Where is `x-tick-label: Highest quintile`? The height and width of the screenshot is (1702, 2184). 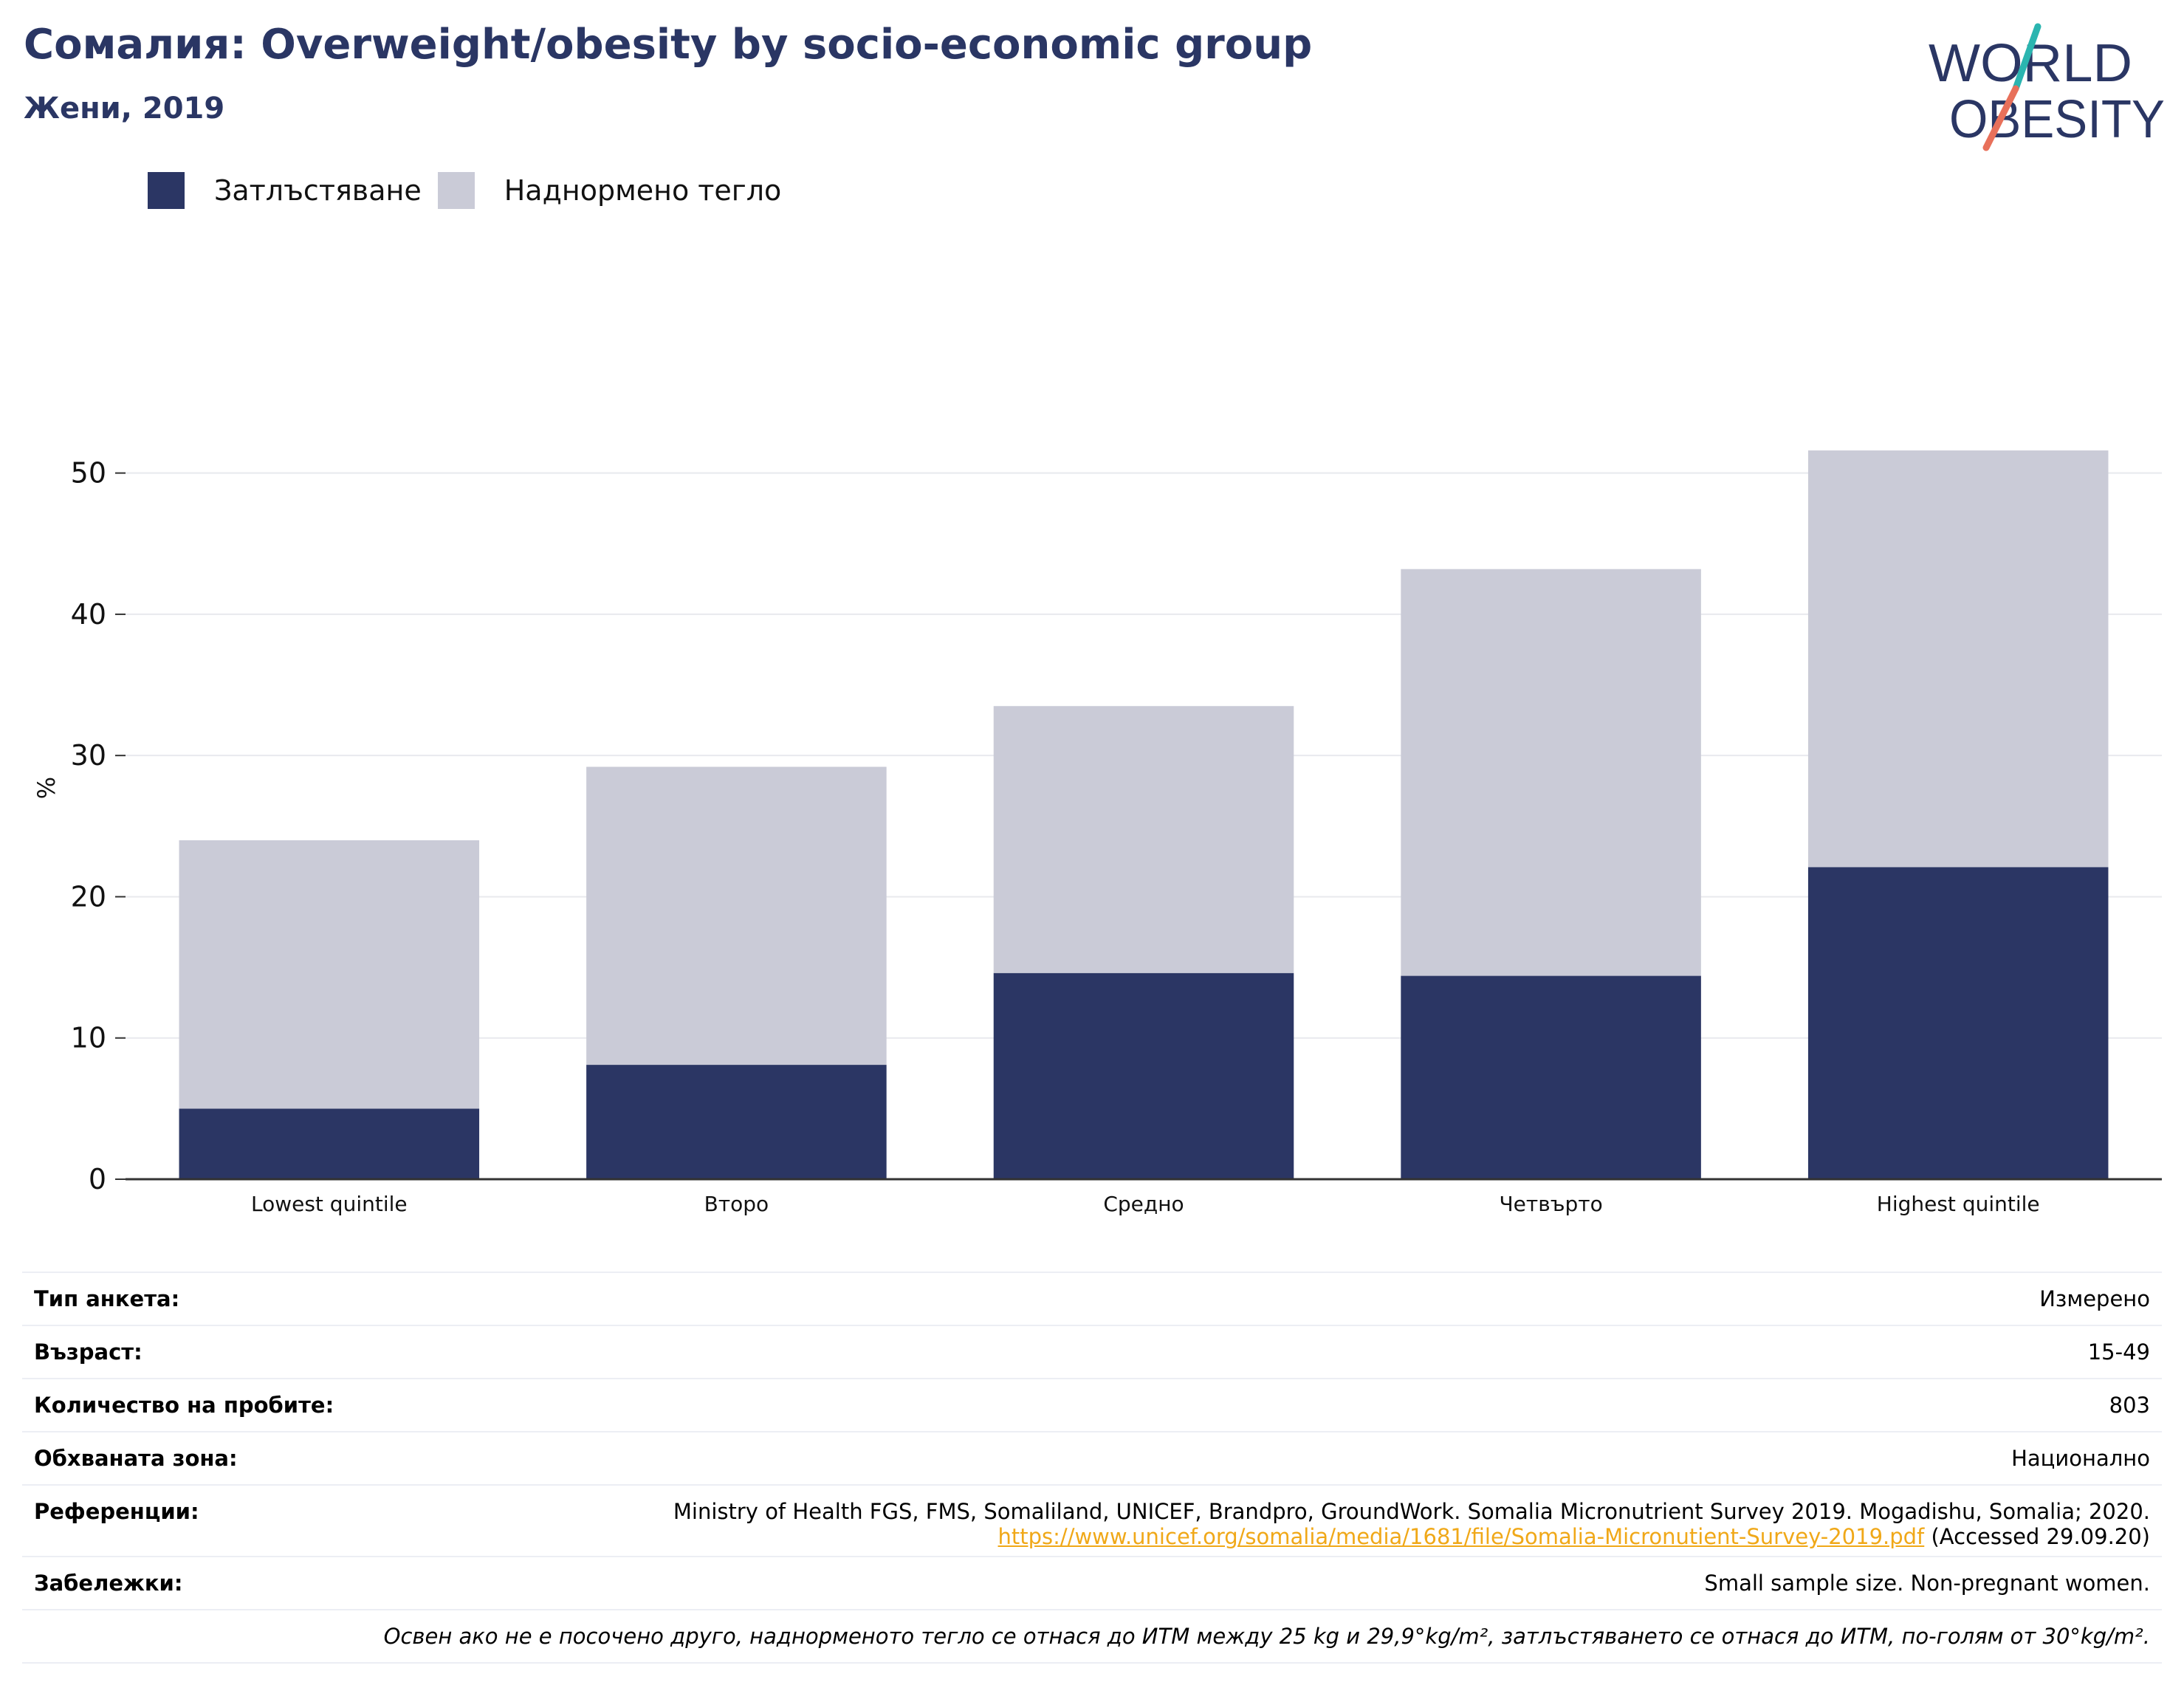 x-tick-label: Highest quintile is located at coordinates (1959, 1204).